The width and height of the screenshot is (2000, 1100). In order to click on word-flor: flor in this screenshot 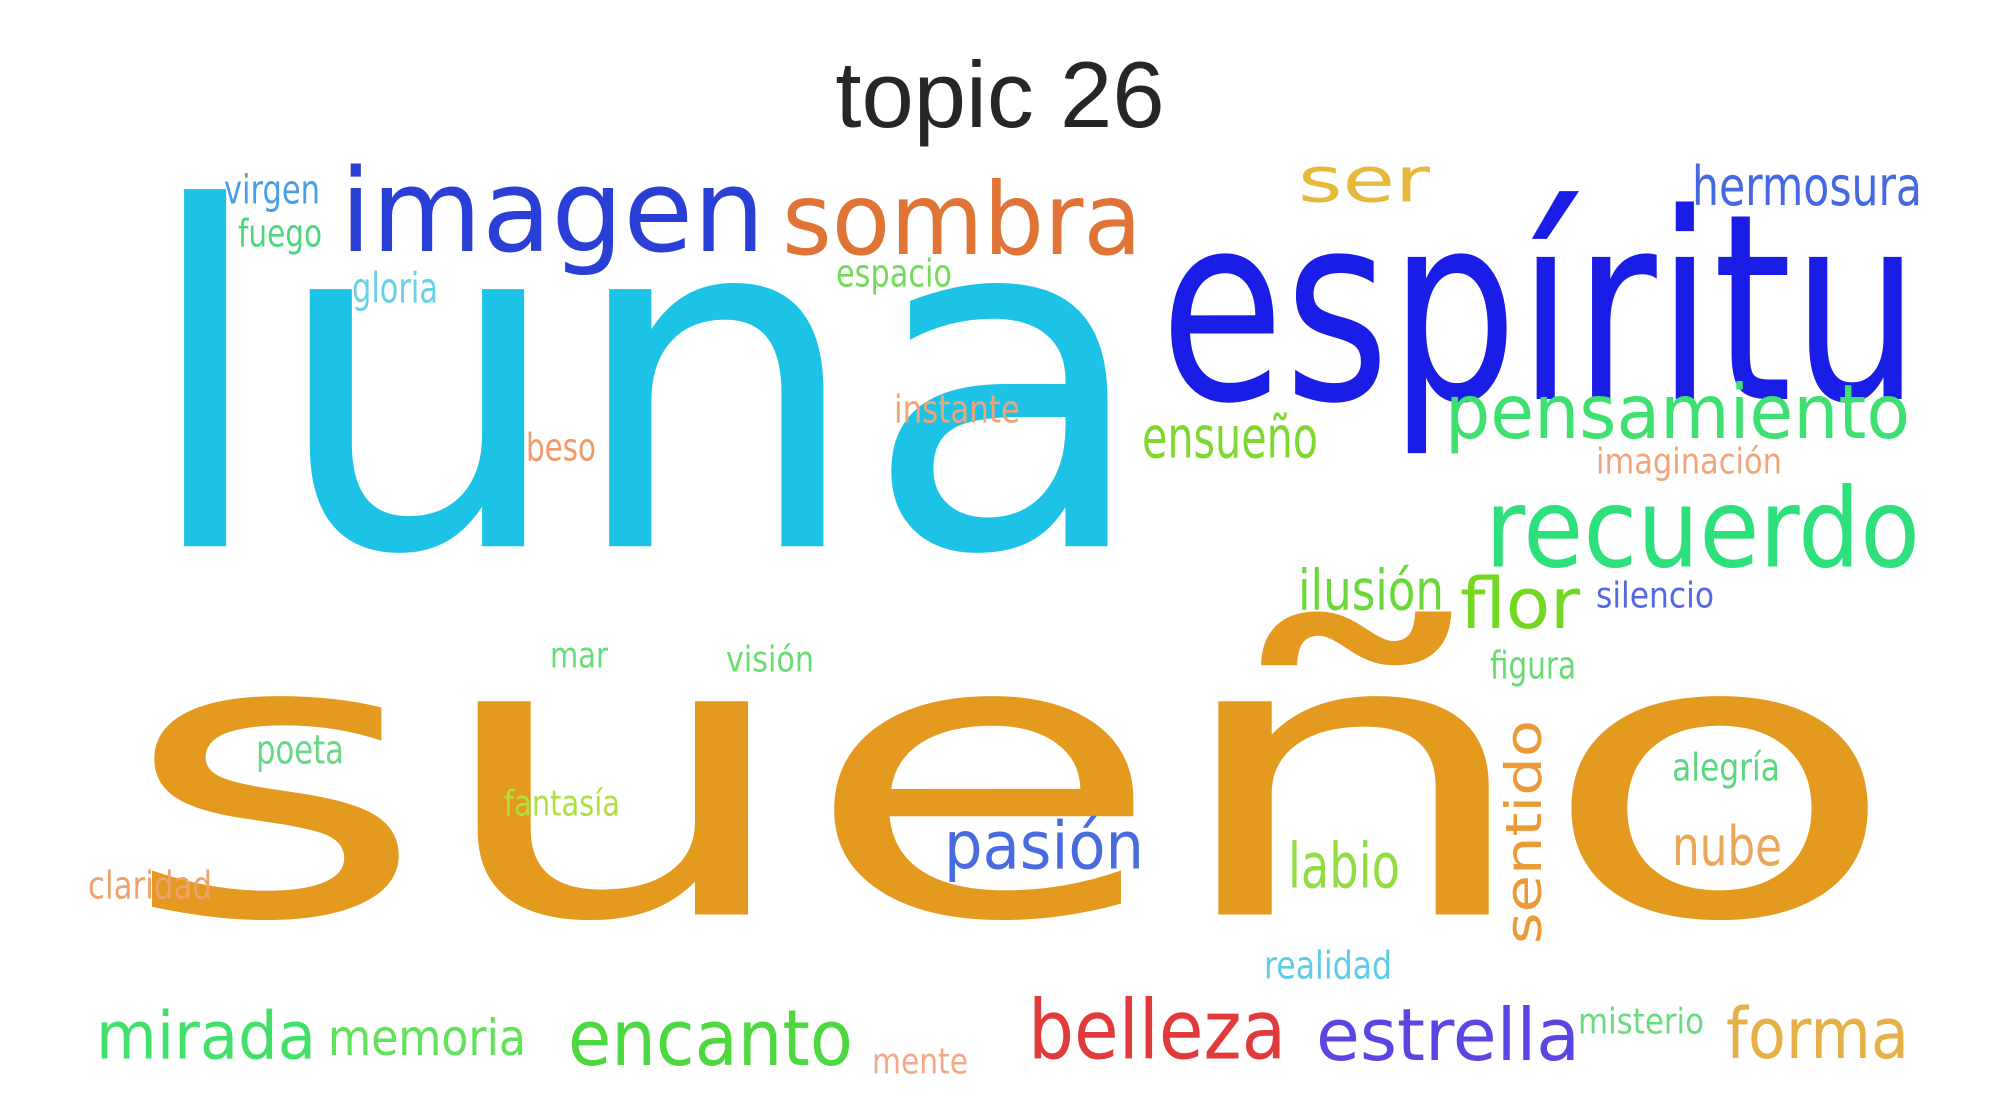, I will do `click(1520, 605)`.